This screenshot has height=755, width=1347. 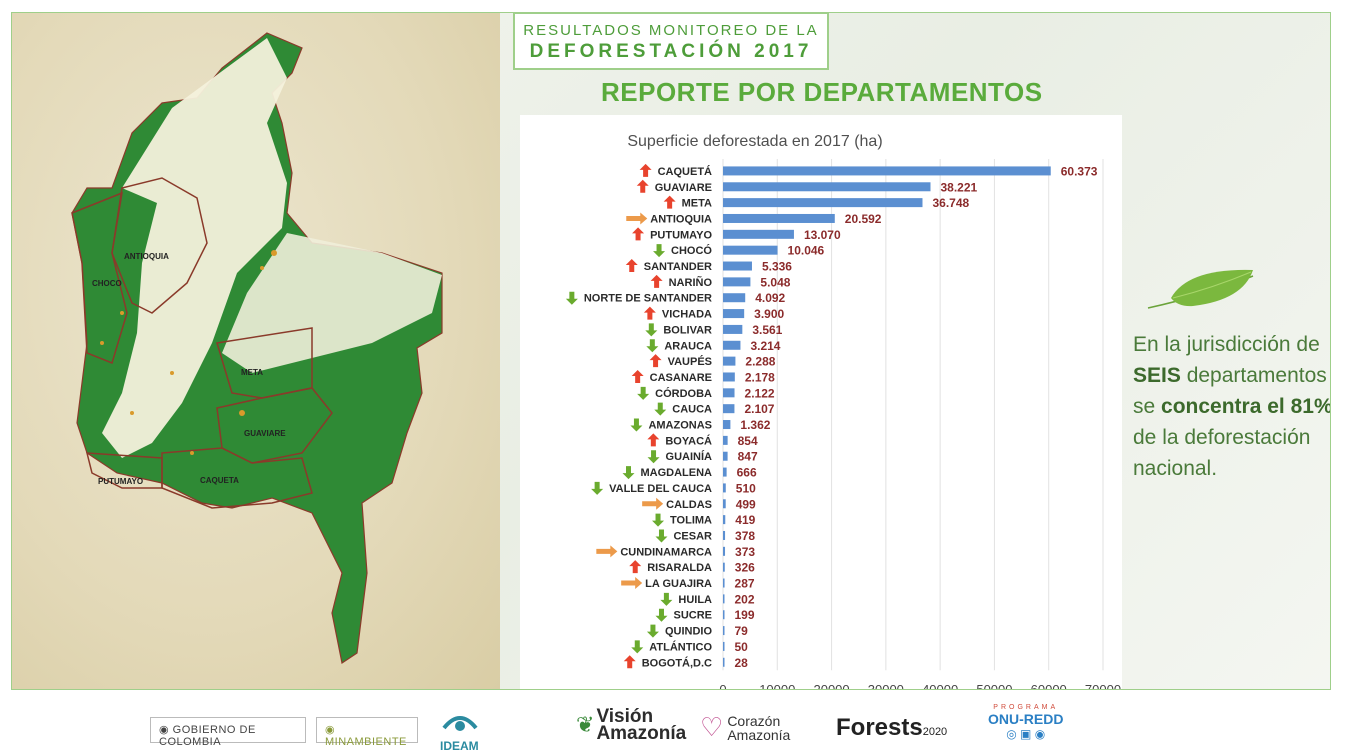 What do you see at coordinates (769, 314) in the screenshot?
I see `value-label: 3.900` at bounding box center [769, 314].